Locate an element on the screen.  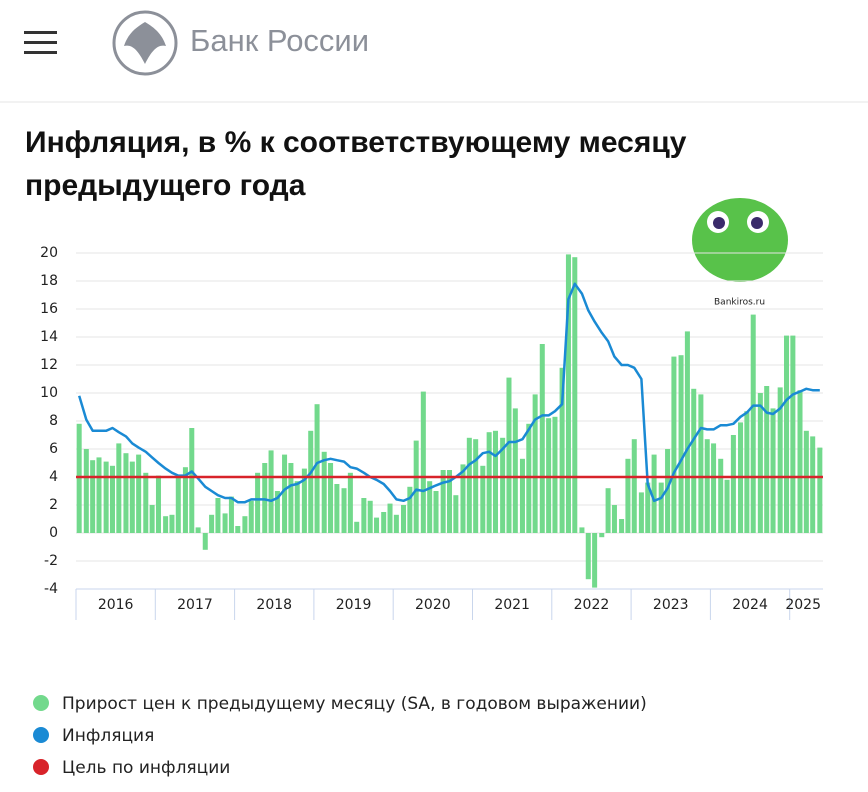
y-tick-label: 0 is located at coordinates (53, 533).